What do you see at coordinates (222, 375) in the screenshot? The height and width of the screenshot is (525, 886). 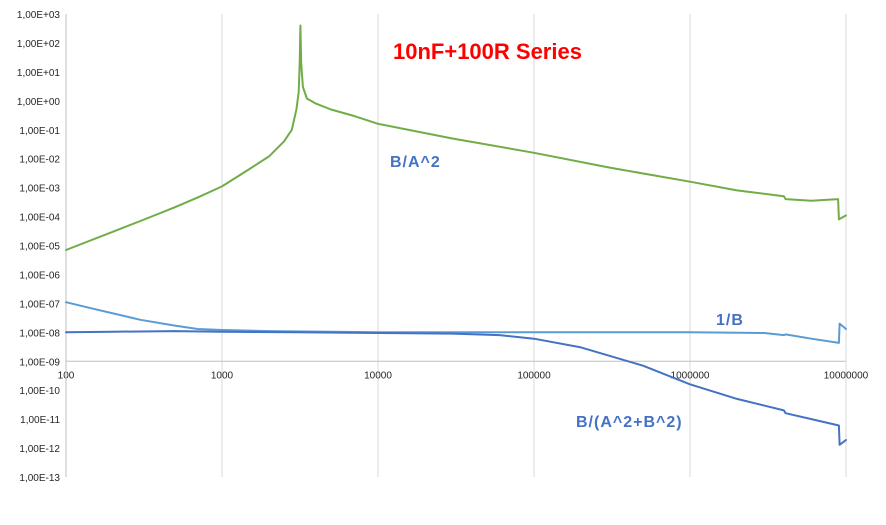 I see `x-tick-label: 1000` at bounding box center [222, 375].